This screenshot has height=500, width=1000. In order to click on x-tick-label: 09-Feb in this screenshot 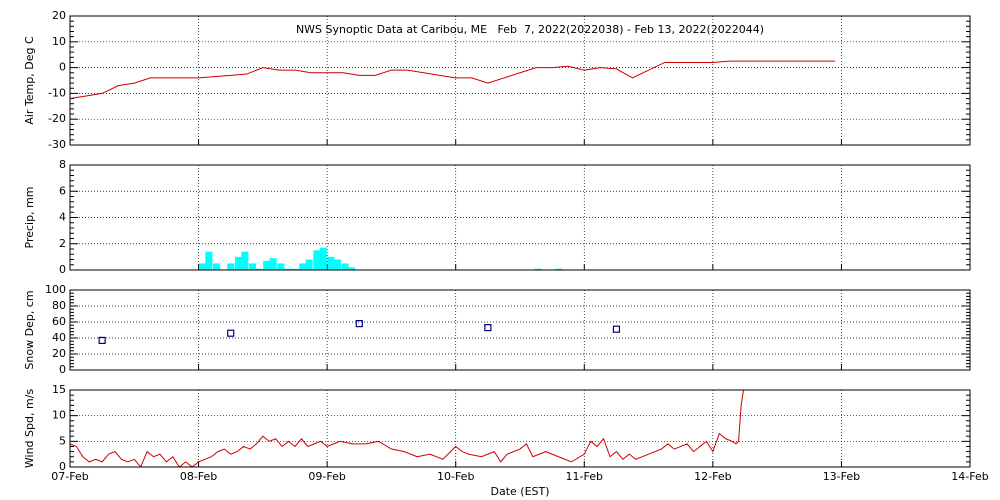, I will do `click(326, 476)`.